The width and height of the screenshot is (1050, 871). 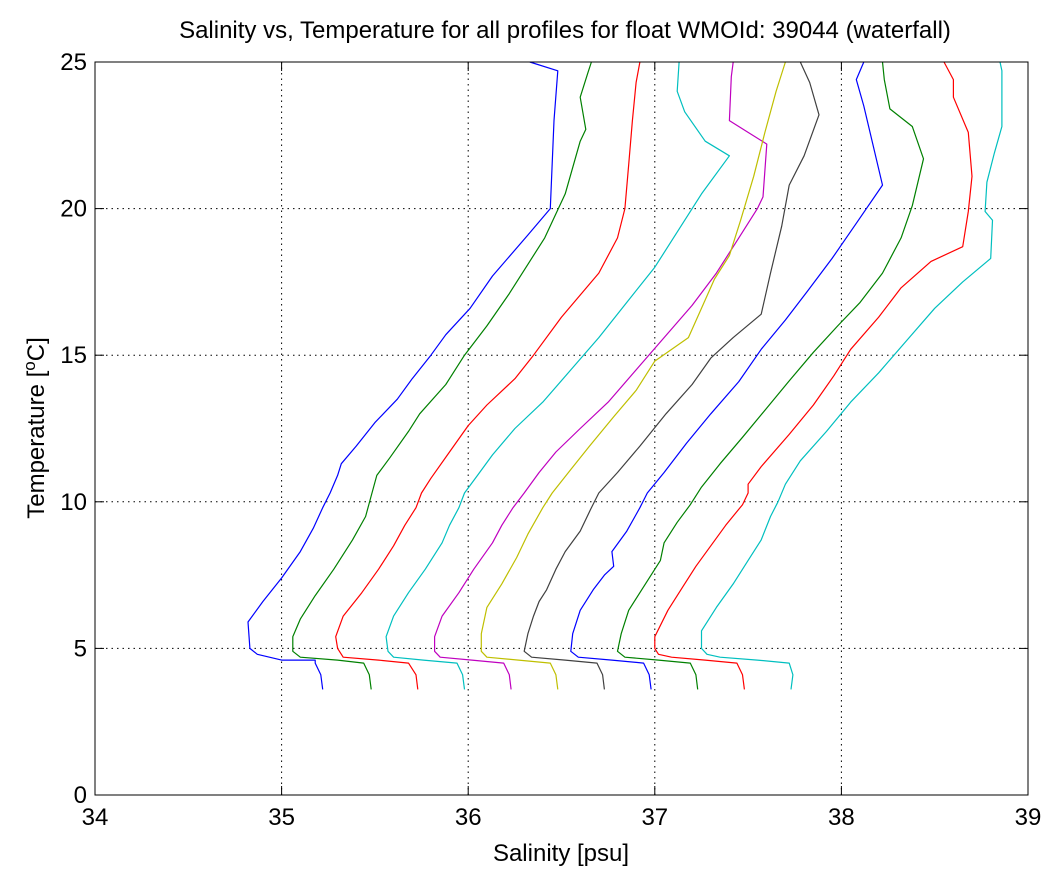 What do you see at coordinates (73, 209) in the screenshot?
I see `y-tick-label: 20` at bounding box center [73, 209].